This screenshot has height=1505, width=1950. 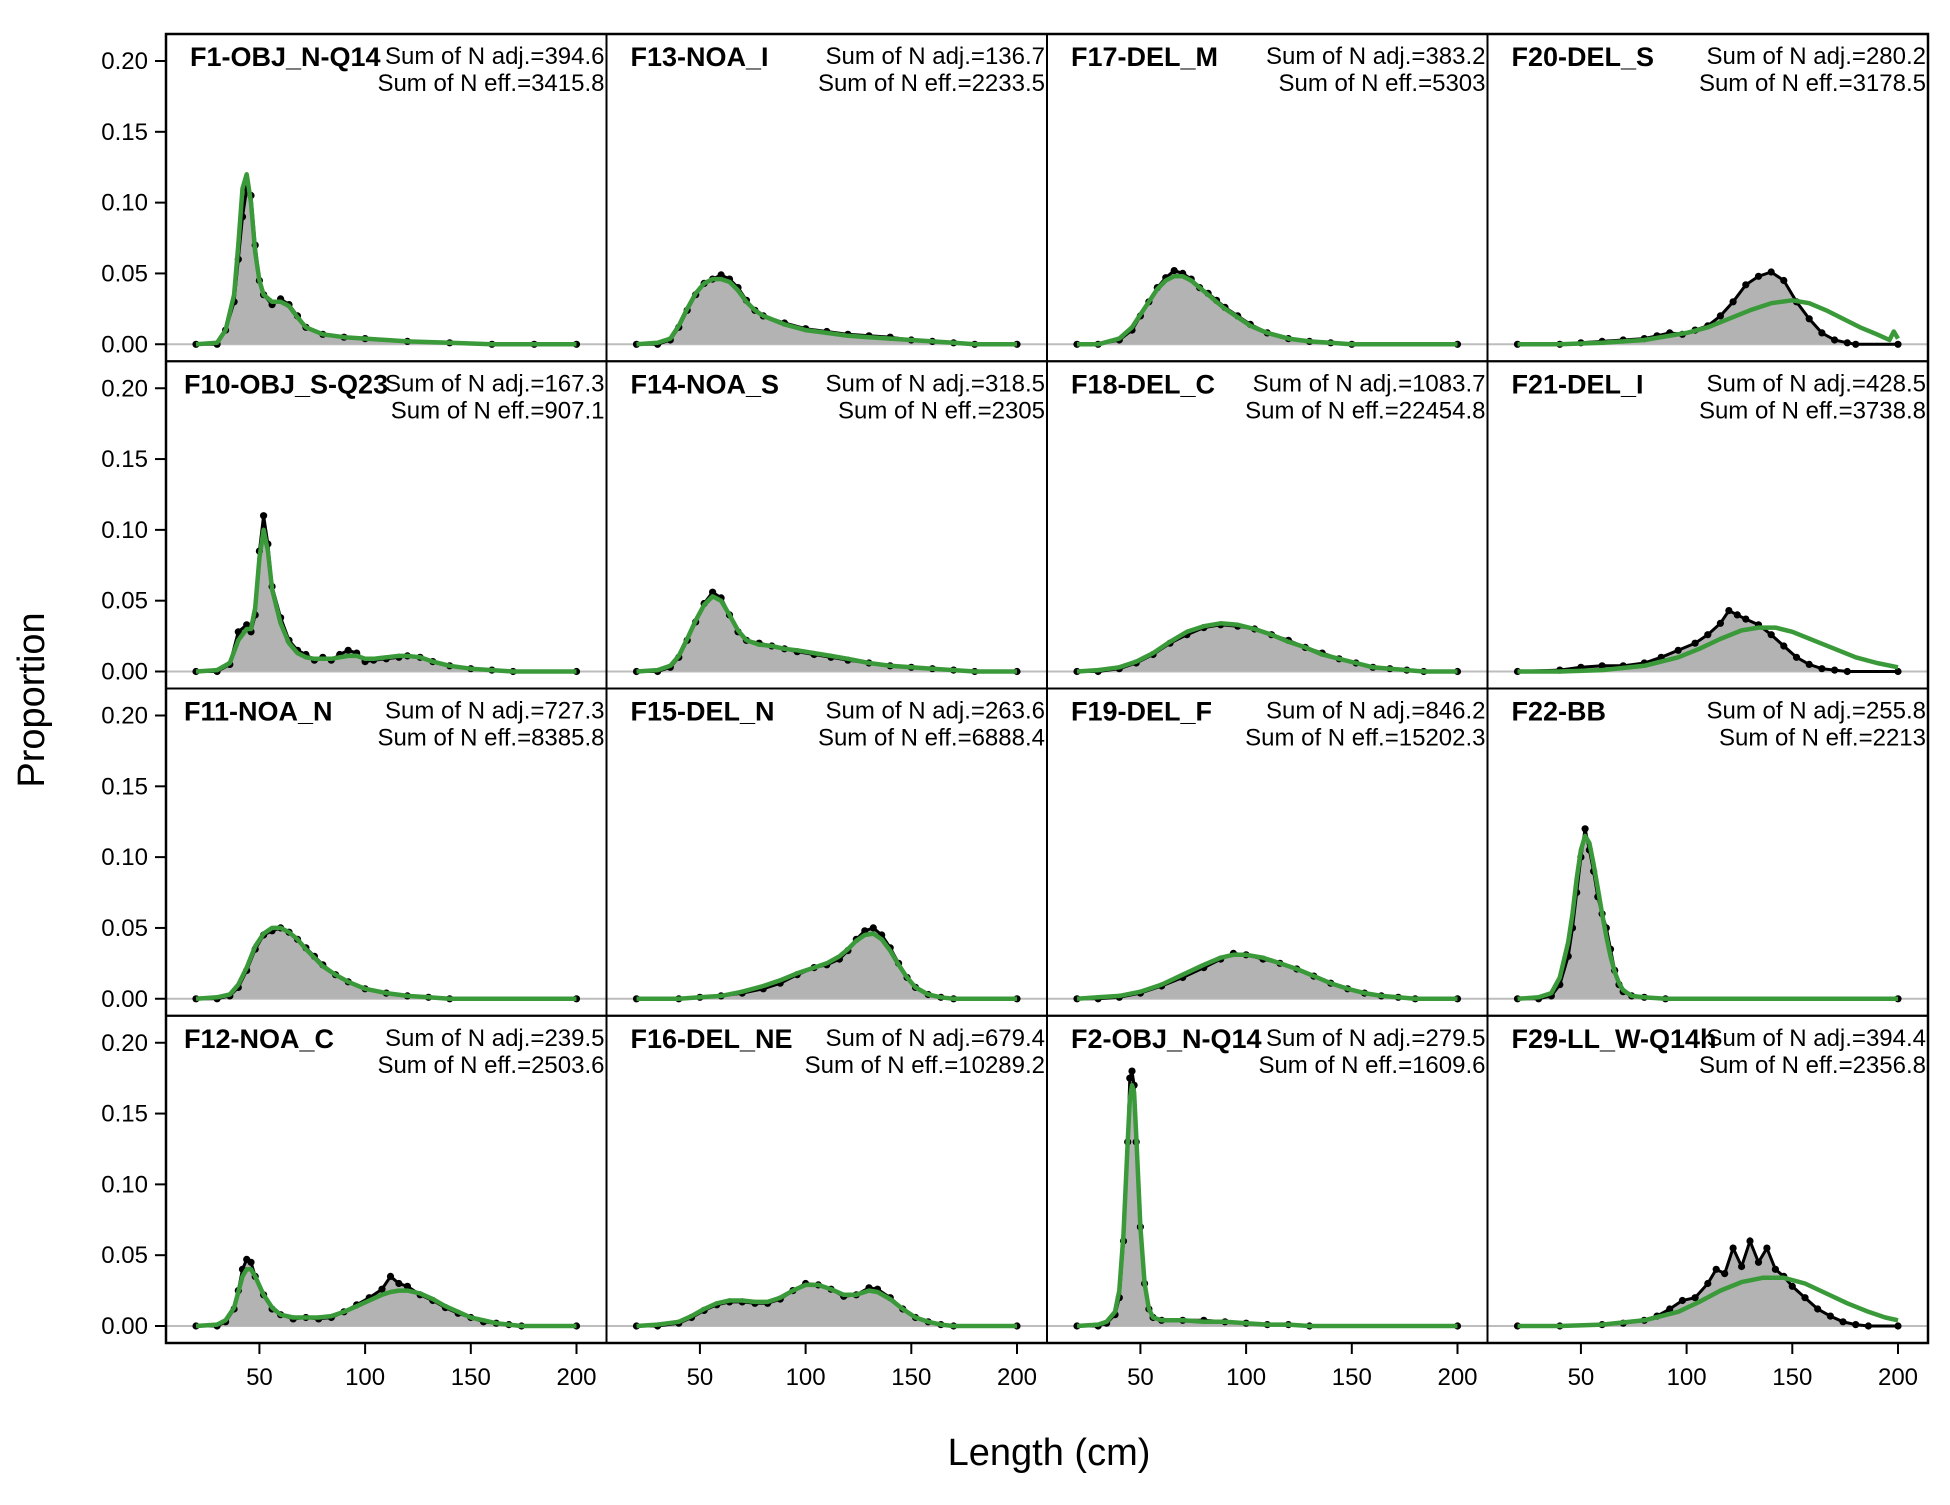 What do you see at coordinates (925, 1065) in the screenshot?
I see `n-eff-label: Sum of N eff.=10289.2` at bounding box center [925, 1065].